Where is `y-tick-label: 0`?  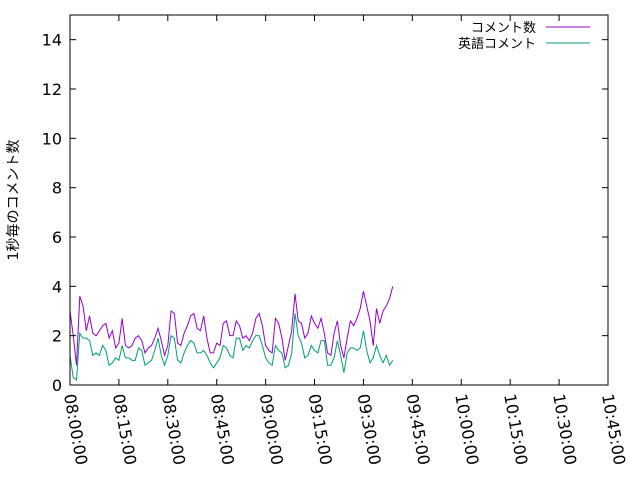 y-tick-label: 0 is located at coordinates (57, 385).